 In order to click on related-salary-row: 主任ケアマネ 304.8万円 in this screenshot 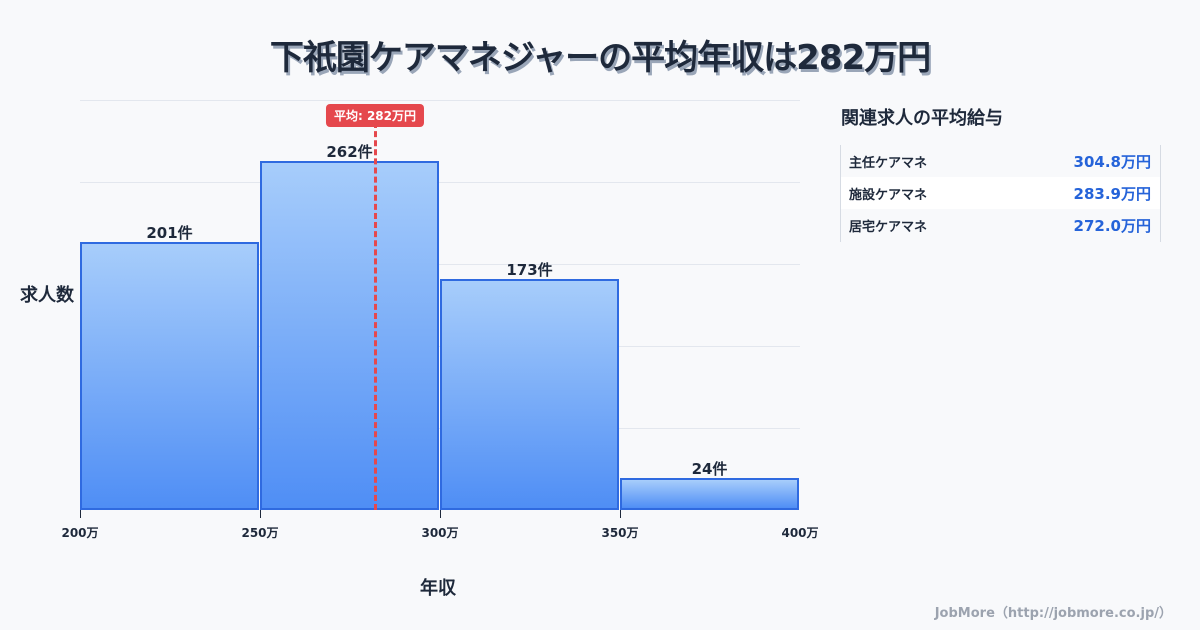, I will do `click(1000, 161)`.